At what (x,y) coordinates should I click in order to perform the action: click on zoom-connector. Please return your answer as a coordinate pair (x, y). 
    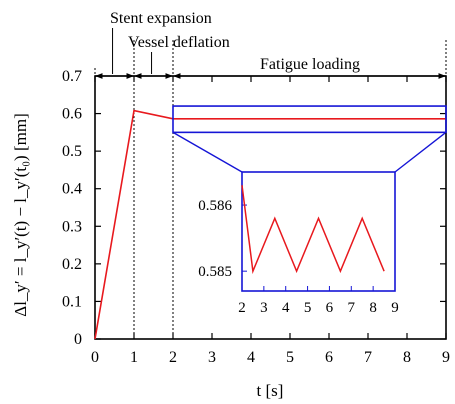
    Looking at the image, I should click on (309, 152).